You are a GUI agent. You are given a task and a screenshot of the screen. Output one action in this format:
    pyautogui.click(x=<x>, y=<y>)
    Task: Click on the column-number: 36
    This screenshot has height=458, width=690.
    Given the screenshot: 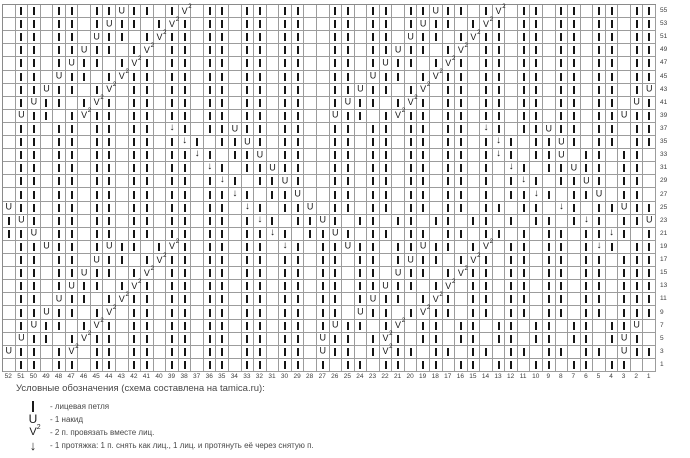 What is the action you would take?
    pyautogui.click(x=209, y=376)
    